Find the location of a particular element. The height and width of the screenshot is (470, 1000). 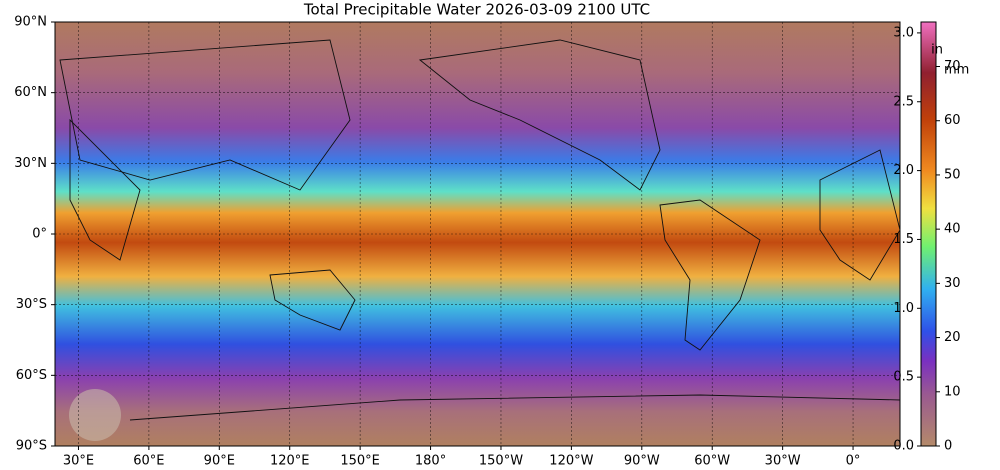

mm-tick-label: 70 is located at coordinates (952, 66).